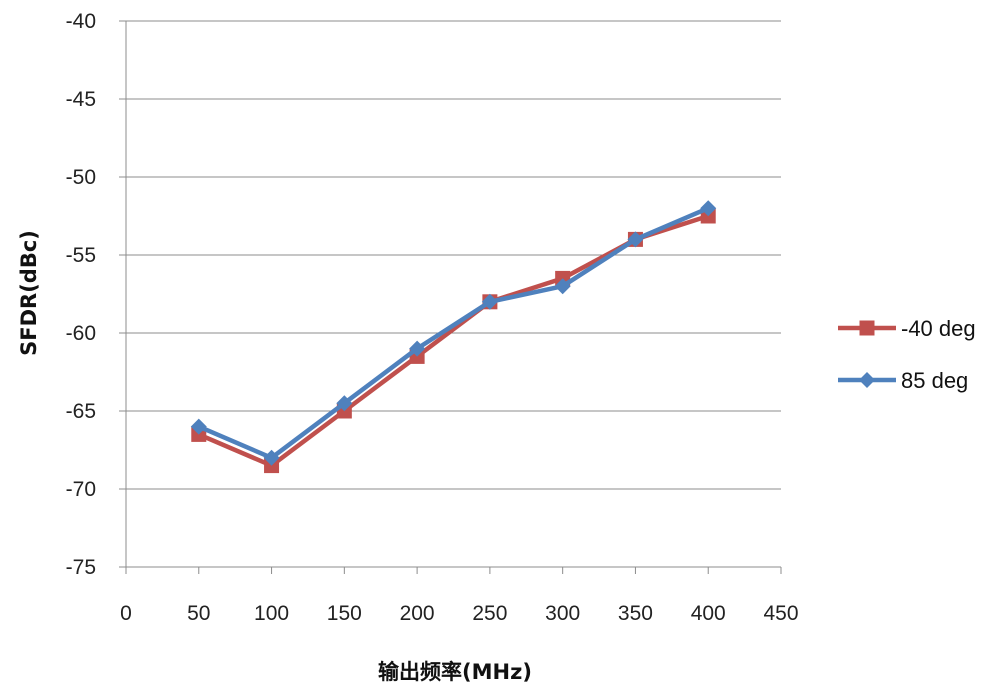 The height and width of the screenshot is (693, 995). I want to click on legend: -40 deg 85 deg, so click(907, 354).